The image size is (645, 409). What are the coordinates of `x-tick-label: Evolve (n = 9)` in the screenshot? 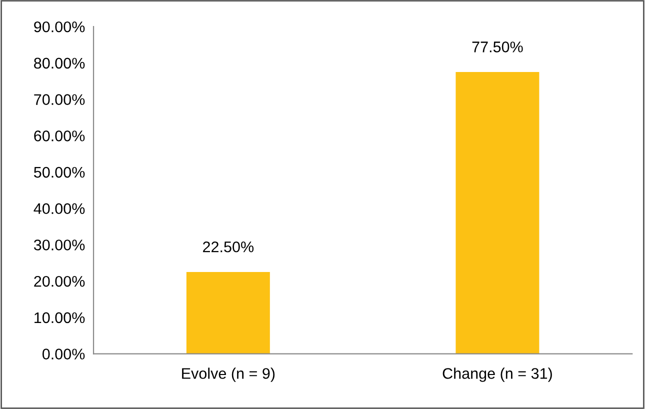 It's located at (228, 375).